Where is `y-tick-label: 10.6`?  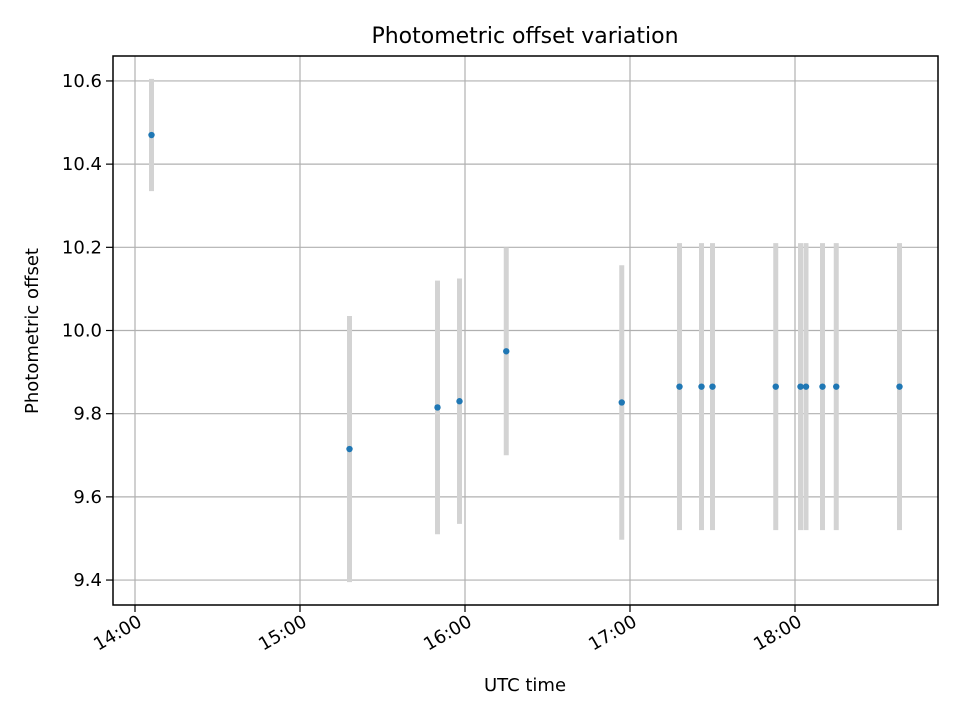 y-tick-label: 10.6 is located at coordinates (82, 81).